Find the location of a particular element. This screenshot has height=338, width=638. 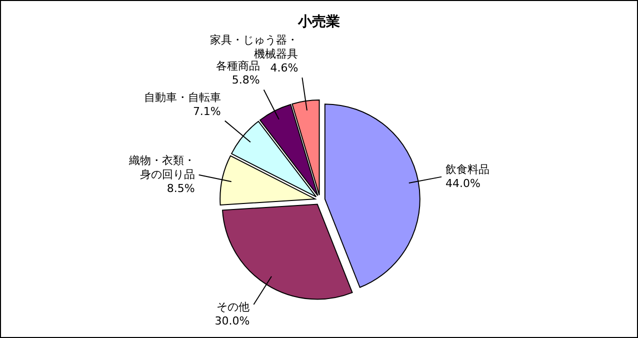

slice-label: その他 is located at coordinates (233, 307).